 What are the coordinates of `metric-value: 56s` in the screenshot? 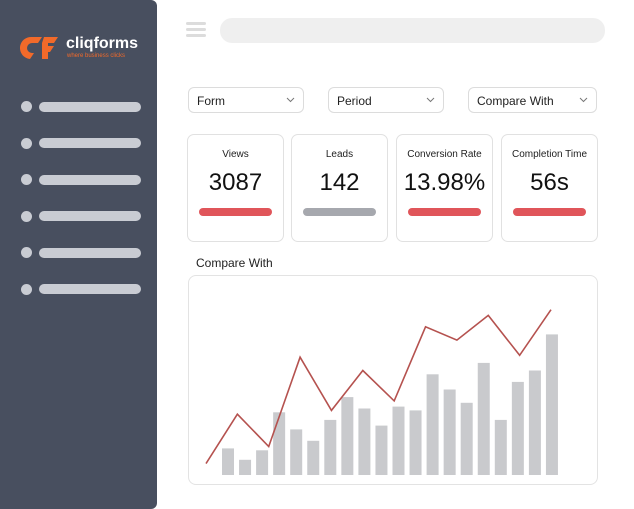 It's located at (549, 182).